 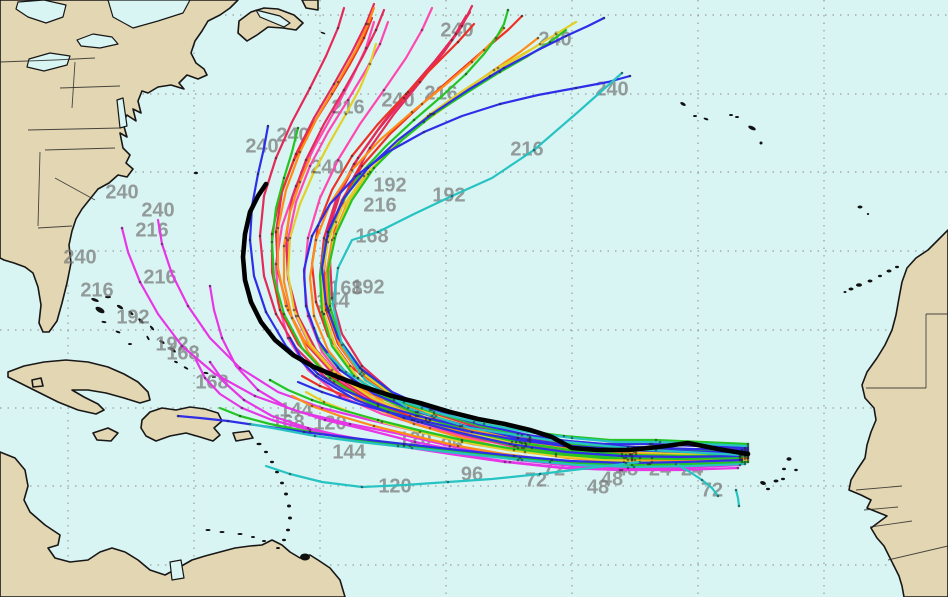 What do you see at coordinates (122, 113) in the screenshot?
I see `lake-chesapeake-bay` at bounding box center [122, 113].